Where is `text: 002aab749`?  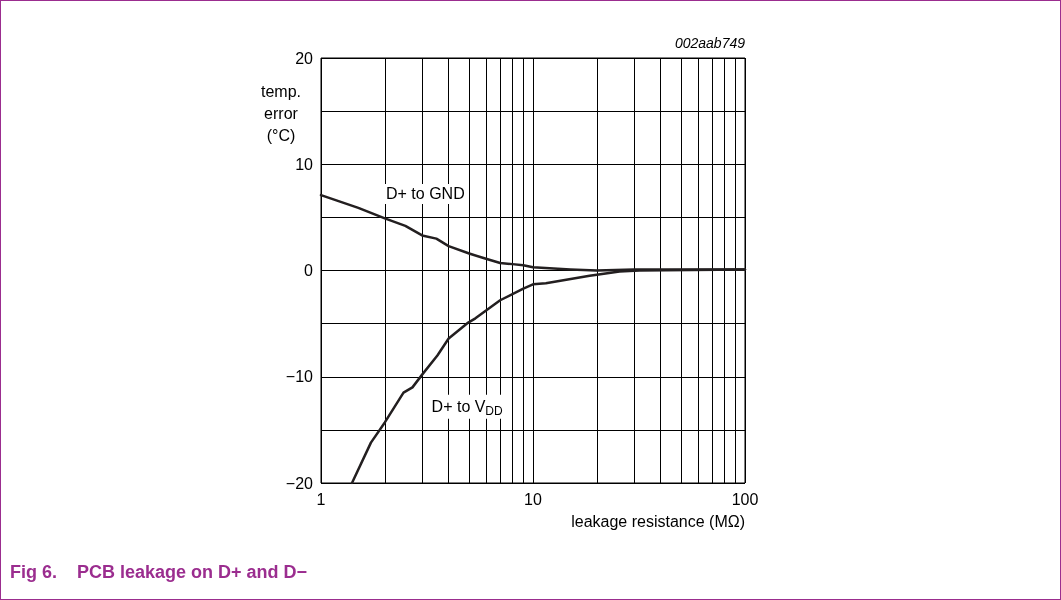 text: 002aab749 is located at coordinates (710, 43).